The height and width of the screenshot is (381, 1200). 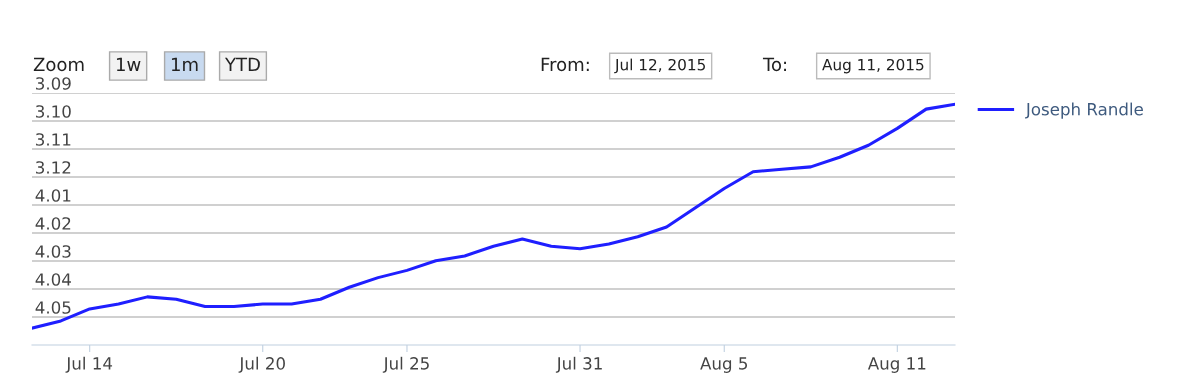 What do you see at coordinates (184, 64) in the screenshot?
I see `text: 1m` at bounding box center [184, 64].